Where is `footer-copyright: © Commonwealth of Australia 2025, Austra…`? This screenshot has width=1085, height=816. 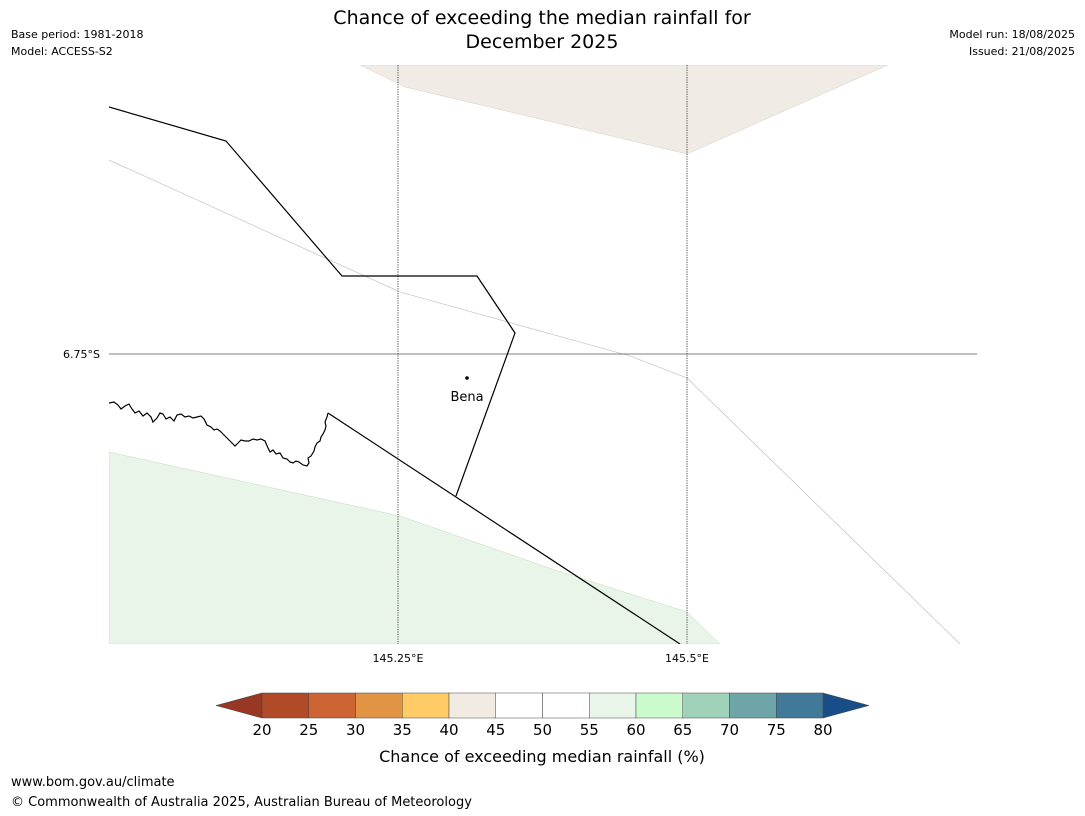 footer-copyright: © Commonwealth of Australia 2025, Austra… is located at coordinates (241, 802).